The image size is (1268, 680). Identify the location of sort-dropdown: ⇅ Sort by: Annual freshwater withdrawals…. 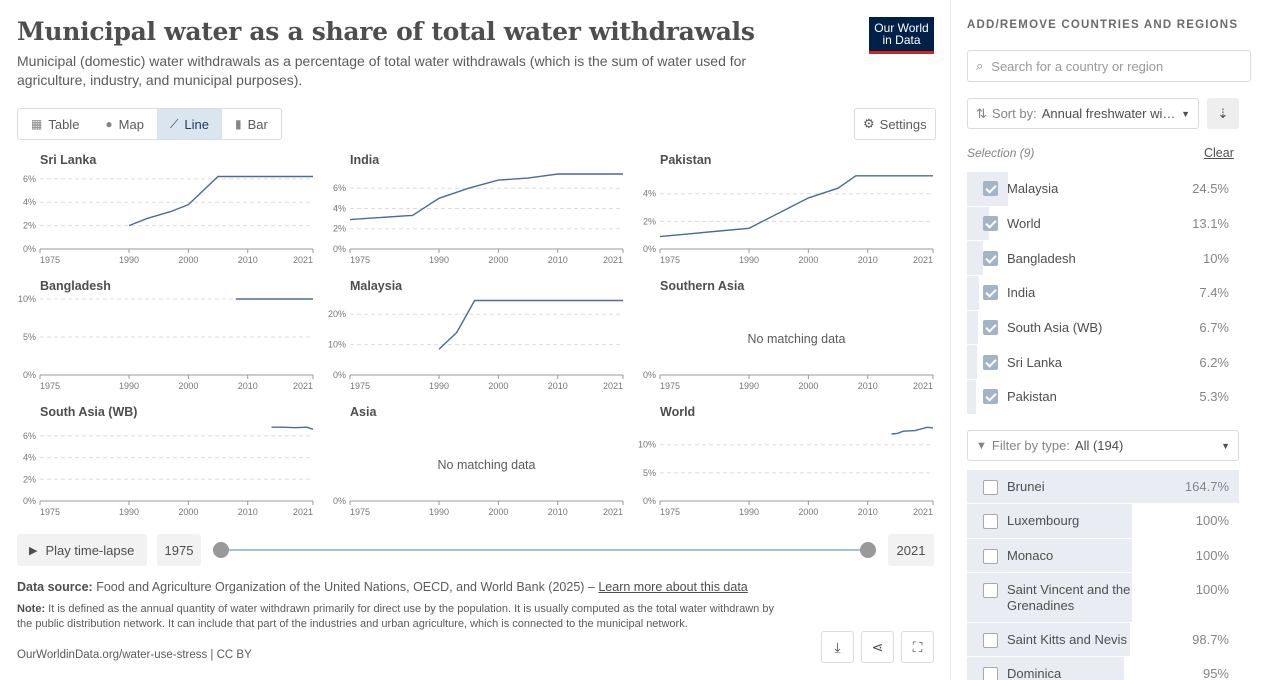
(1083, 113).